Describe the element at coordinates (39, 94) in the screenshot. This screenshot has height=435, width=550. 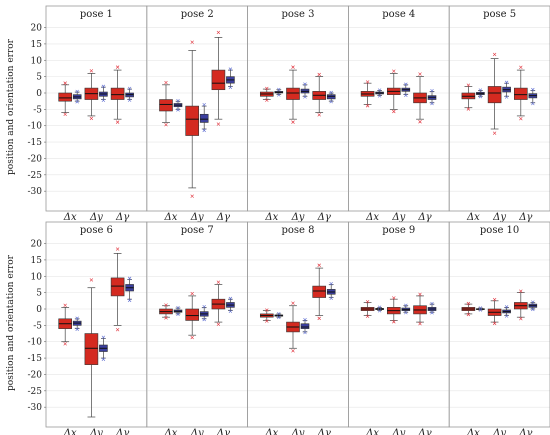
I see `y-tick-label: 0` at that location.